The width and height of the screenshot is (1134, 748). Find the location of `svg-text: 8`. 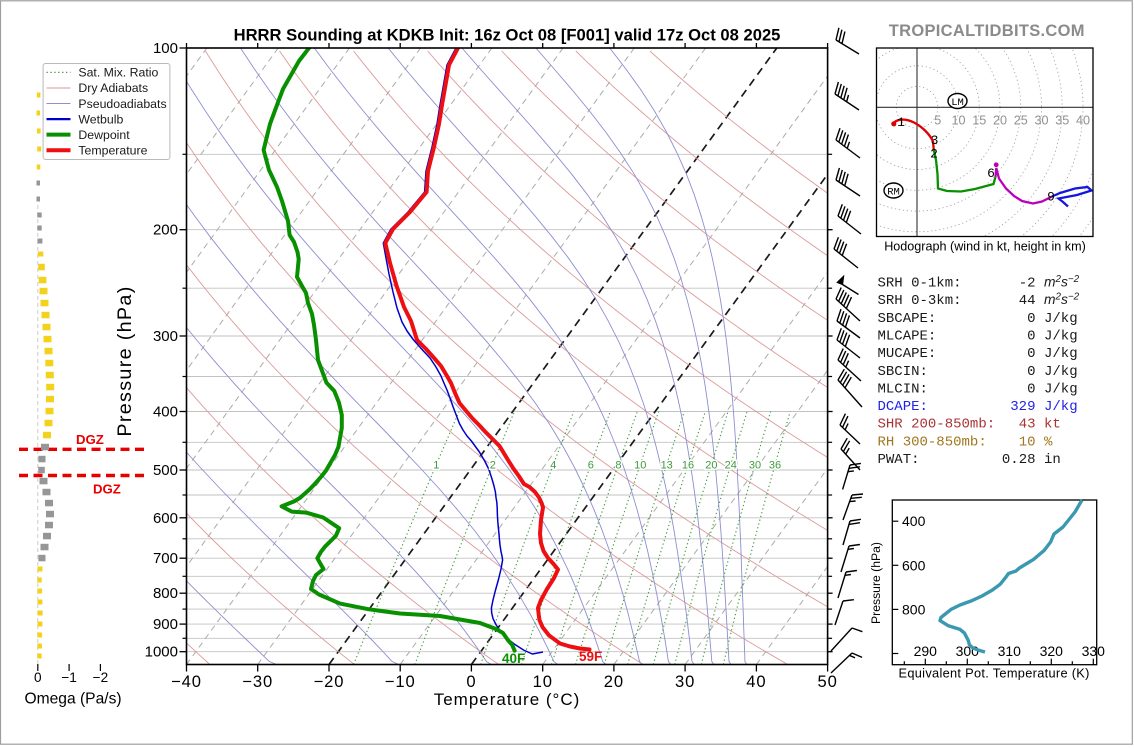

svg-text: 8 is located at coordinates (618, 465).